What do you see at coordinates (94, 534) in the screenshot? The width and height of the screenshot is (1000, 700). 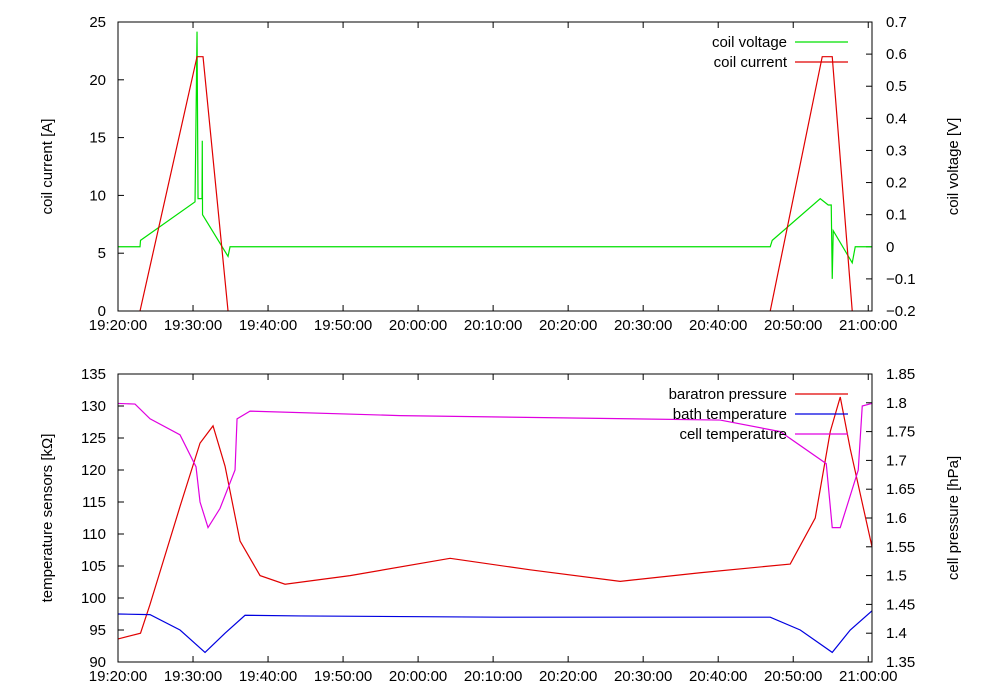 I see `y-tick-label: 110` at bounding box center [94, 534].